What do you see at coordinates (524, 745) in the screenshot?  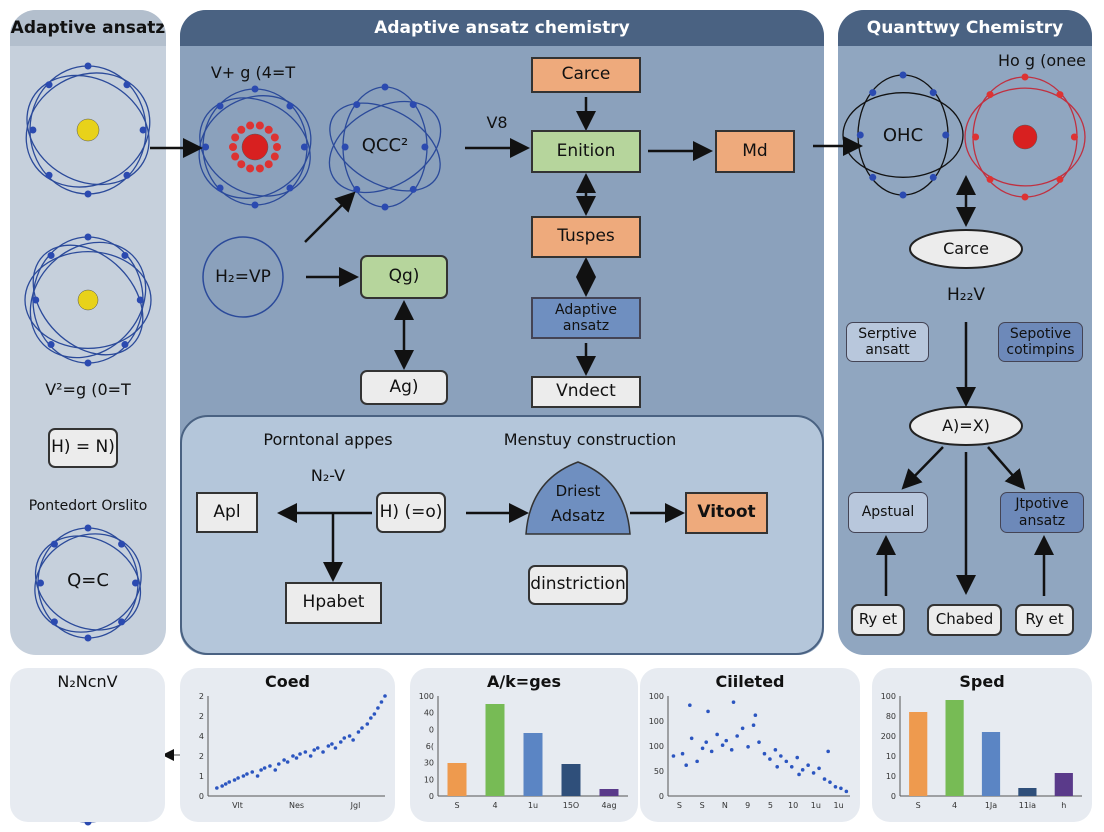 I see `chart-card-2: A/k=ges 100 40 0 6(30 10 0 S 4 1u 15O 4ag` at bounding box center [524, 745].